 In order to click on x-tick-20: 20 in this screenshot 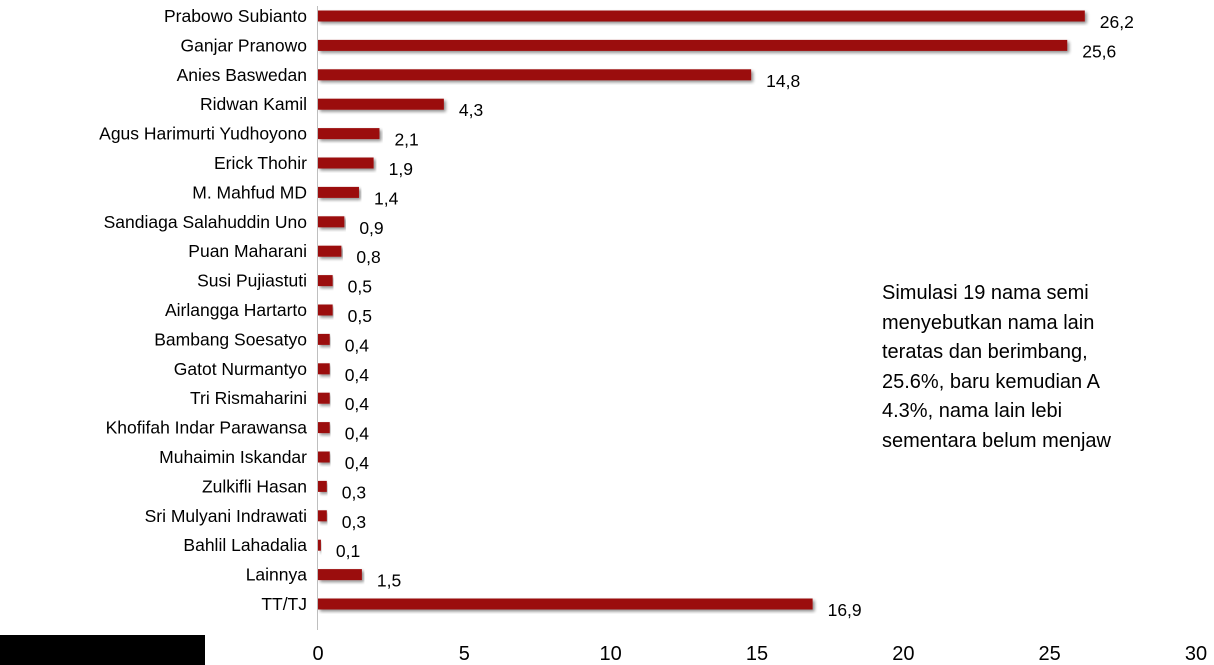, I will do `click(903, 654)`.